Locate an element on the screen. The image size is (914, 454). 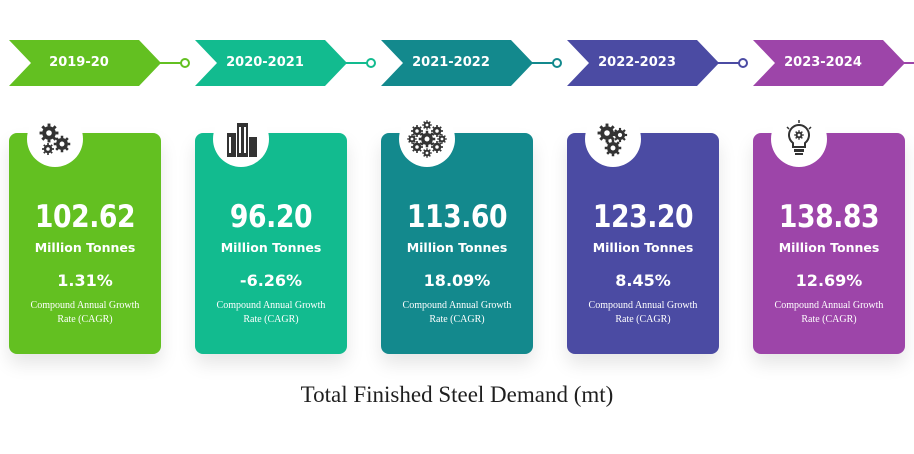
year-arrow: 2023-2024 is located at coordinates (829, 63).